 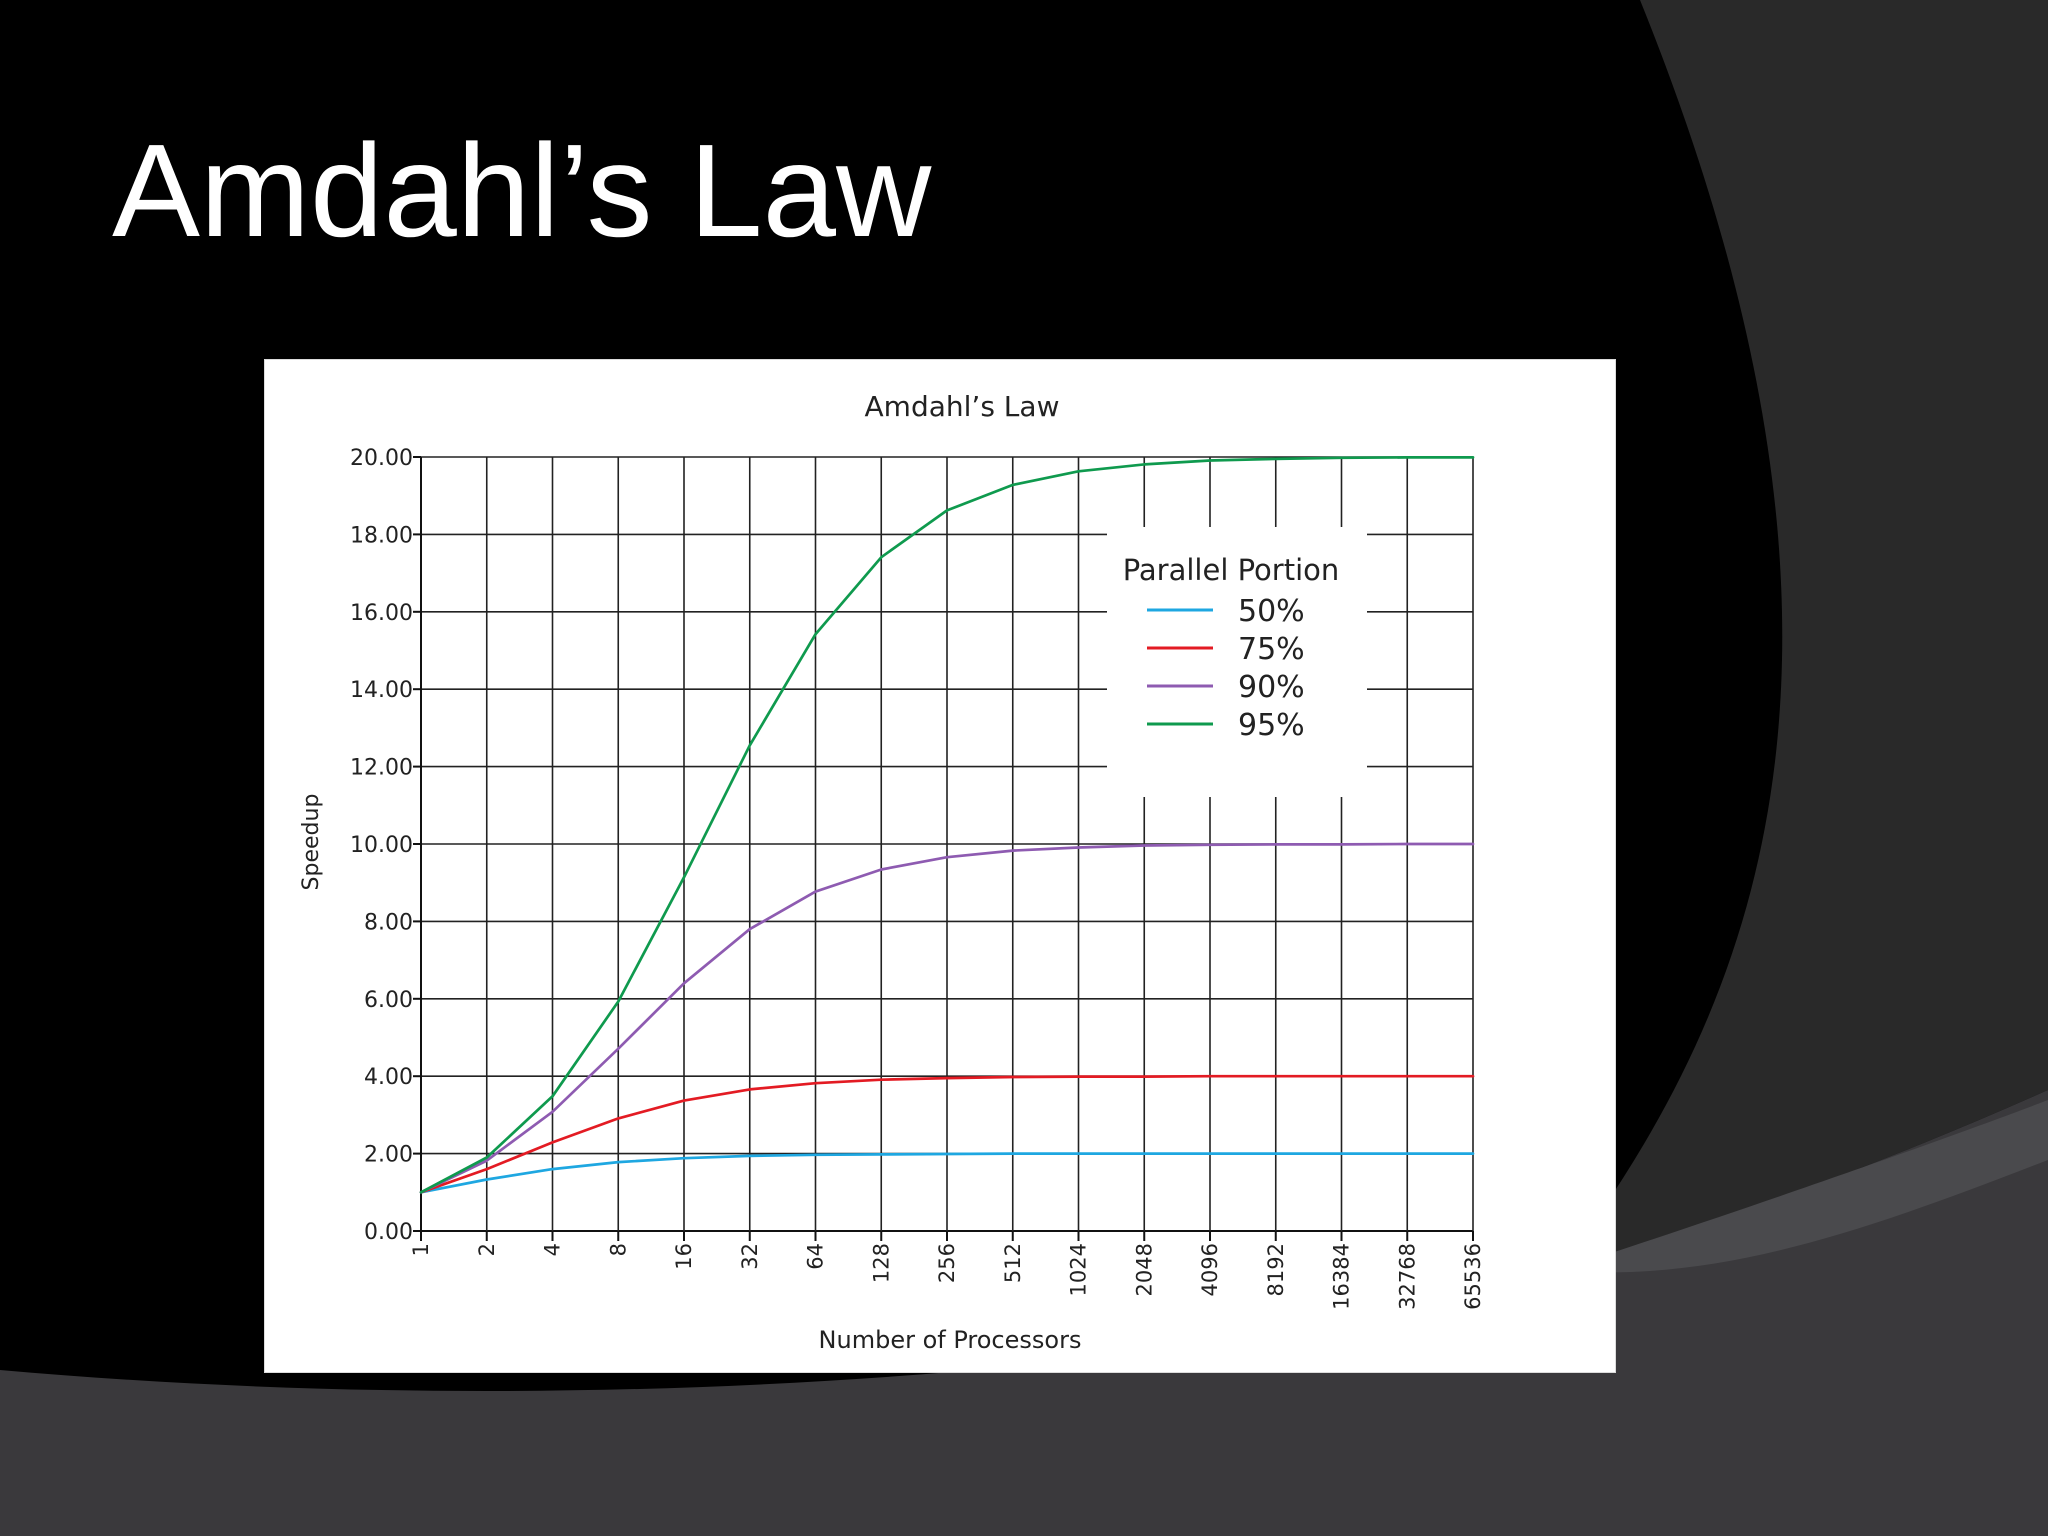 What do you see at coordinates (750, 1256) in the screenshot?
I see `x-tick-label: 32` at bounding box center [750, 1256].